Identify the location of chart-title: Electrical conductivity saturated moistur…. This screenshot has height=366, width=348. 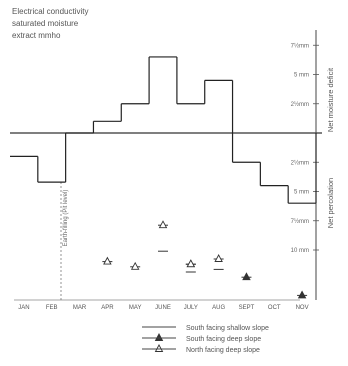
(50, 23).